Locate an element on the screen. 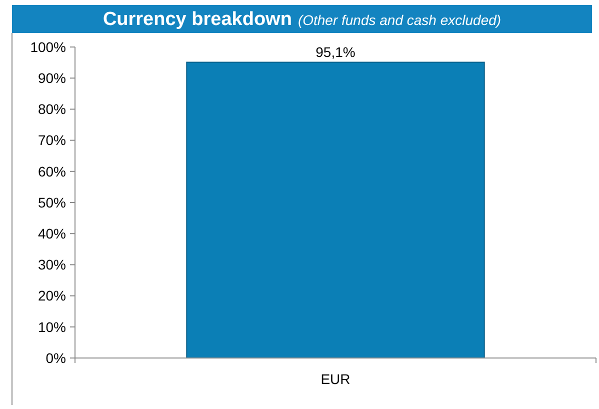 This screenshot has height=409, width=599. data-label: 95,1% is located at coordinates (336, 52).